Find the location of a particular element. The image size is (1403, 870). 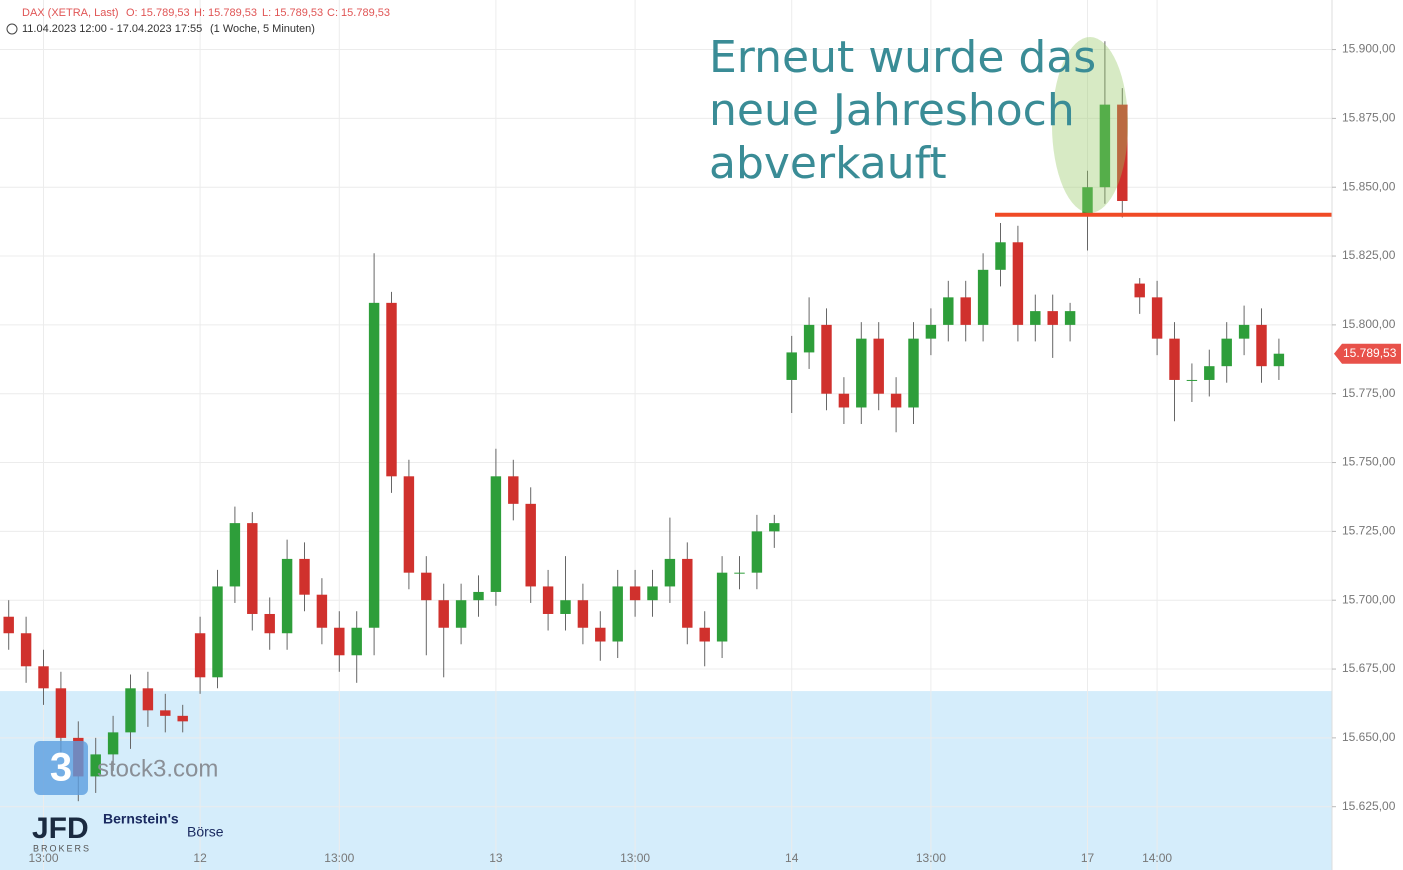

x-tick-label: 14 is located at coordinates (792, 858).